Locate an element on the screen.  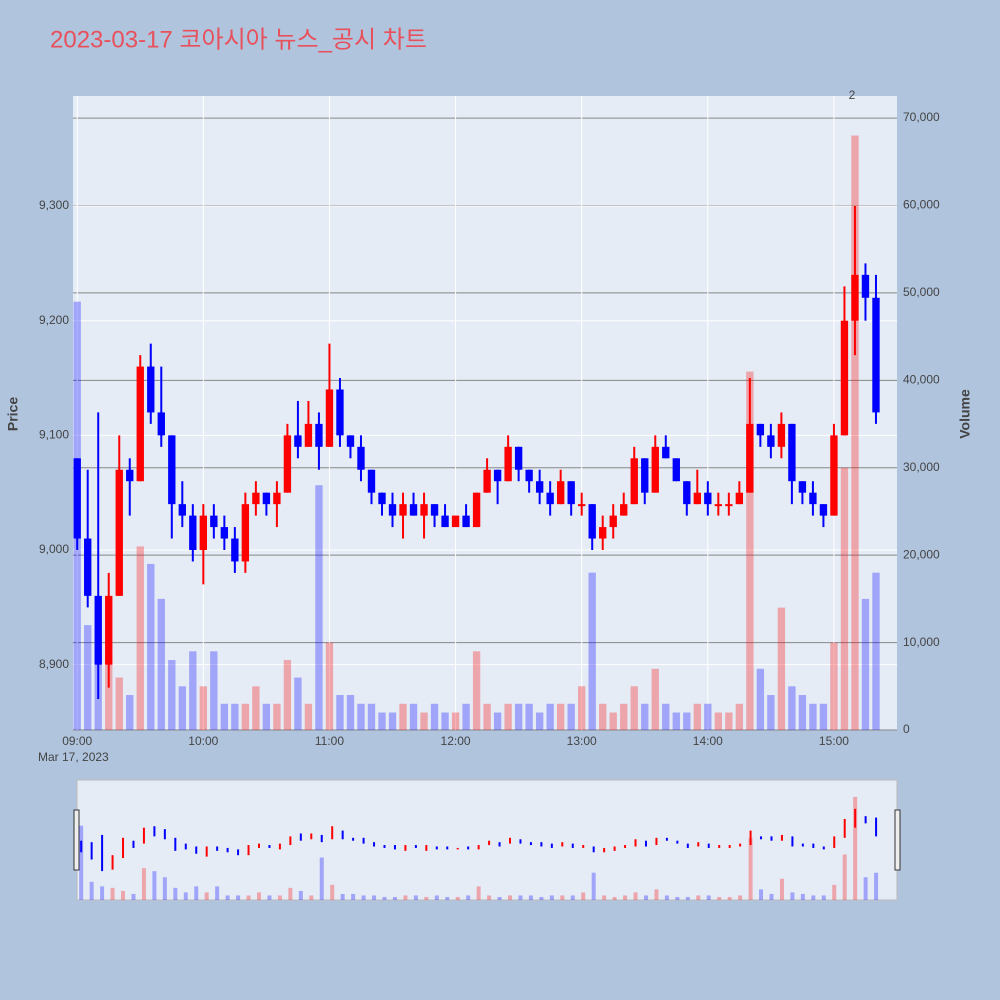
x-tick-label: 12:00 is located at coordinates (456, 741).